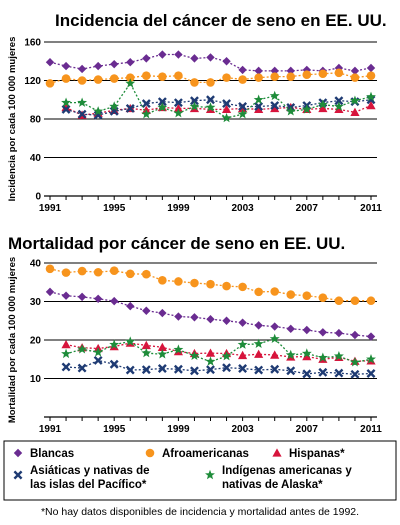 Image resolution: width=400 pixels, height=525 pixels. What do you see at coordinates (307, 429) in the screenshot?
I see `x-tick-label: 2007` at bounding box center [307, 429].